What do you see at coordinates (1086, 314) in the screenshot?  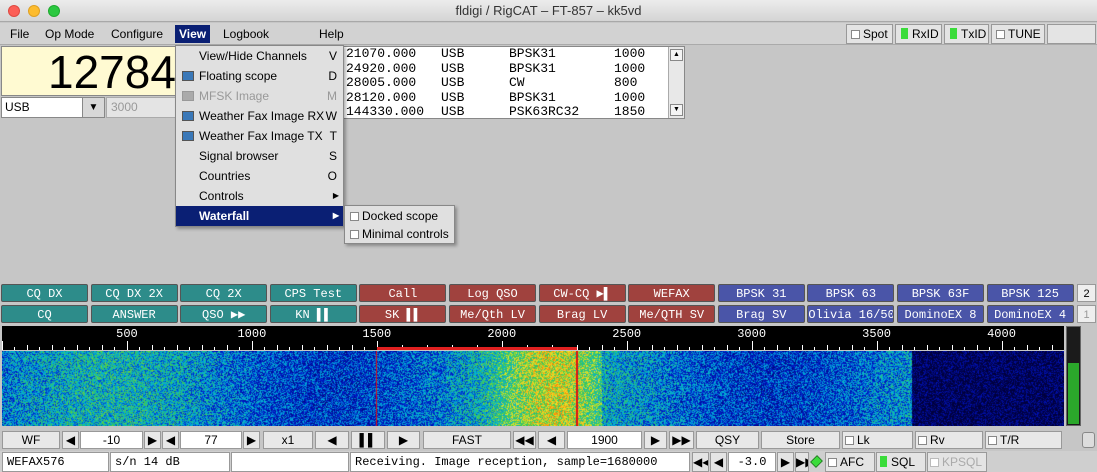 I see `macro-page-bottom-button: 1` at bounding box center [1086, 314].